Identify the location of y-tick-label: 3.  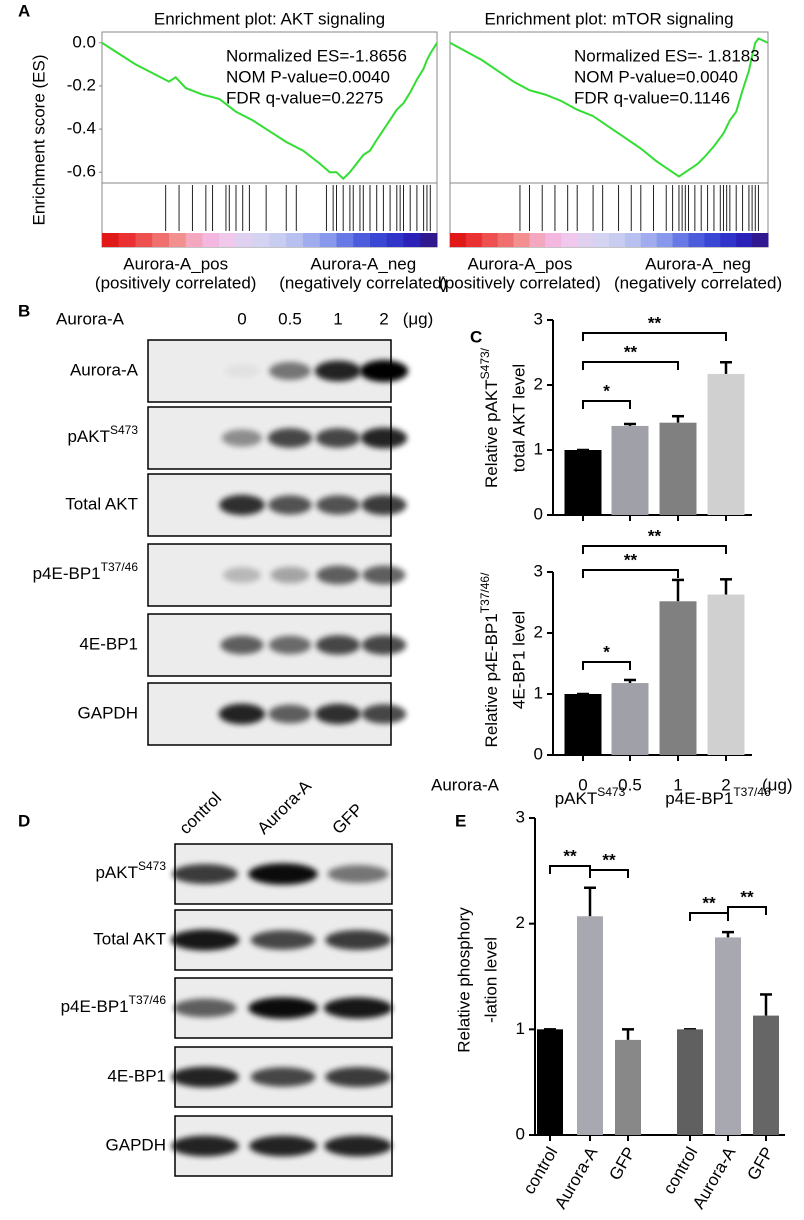
(520, 816).